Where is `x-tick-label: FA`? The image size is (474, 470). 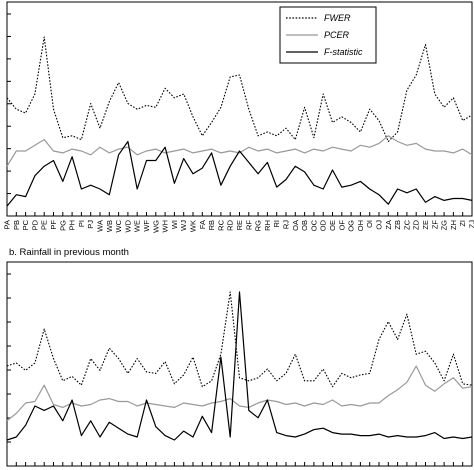 x-tick-label: FA is located at coordinates (202, 224).